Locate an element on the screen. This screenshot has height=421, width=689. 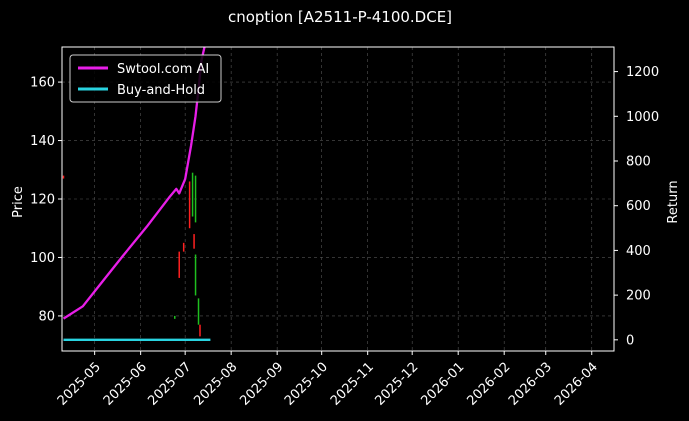
y-axis-price: 80 100 120 140 160 is located at coordinates (46, 200).